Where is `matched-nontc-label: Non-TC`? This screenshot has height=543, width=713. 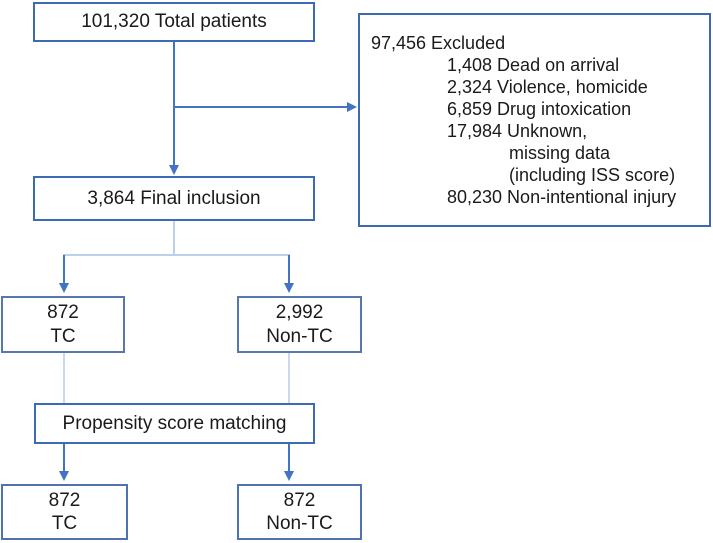
matched-nontc-label: Non-TC is located at coordinates (299, 523).